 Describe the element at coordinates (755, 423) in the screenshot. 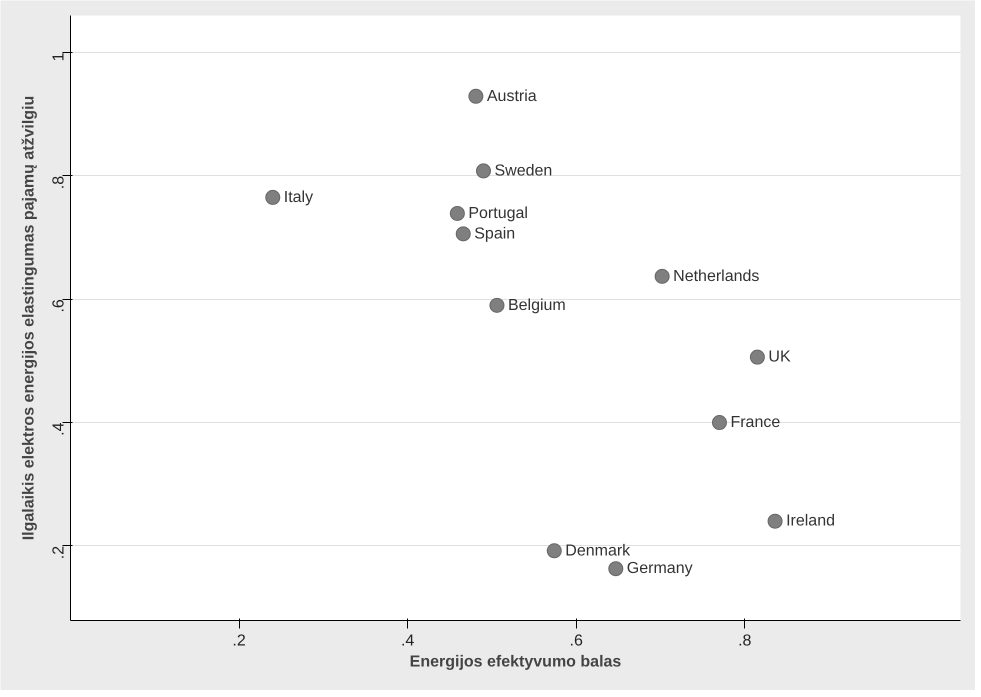

I see `annotation: France` at that location.